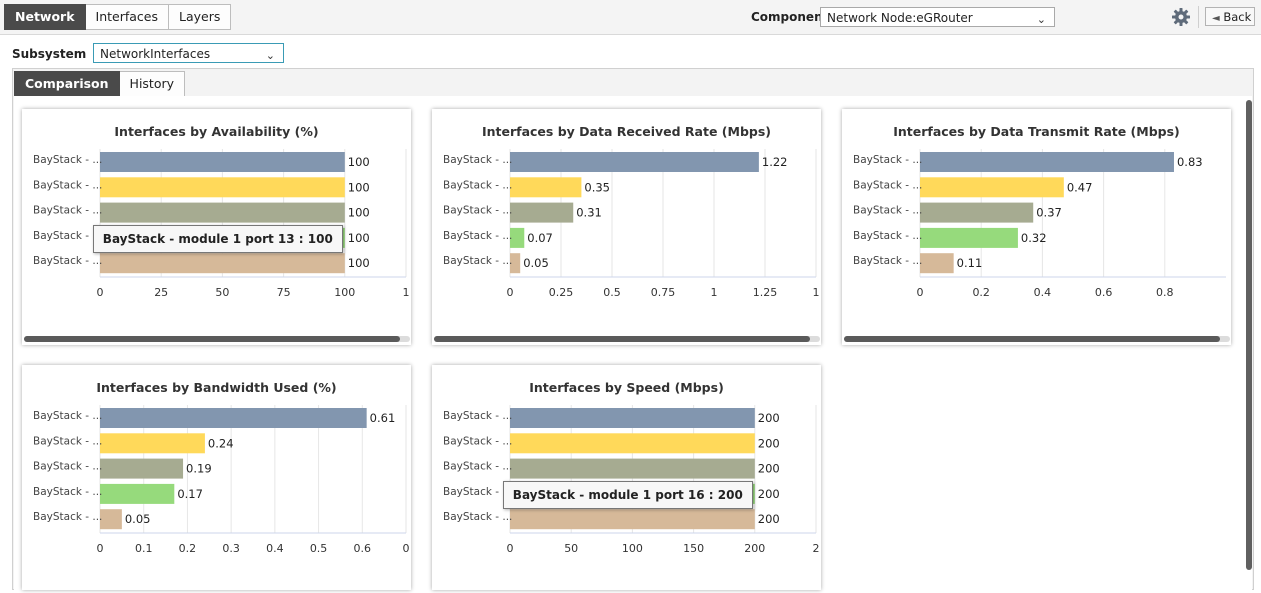 The image size is (1261, 593). I want to click on chevron-down-icon: ⌄, so click(270, 55).